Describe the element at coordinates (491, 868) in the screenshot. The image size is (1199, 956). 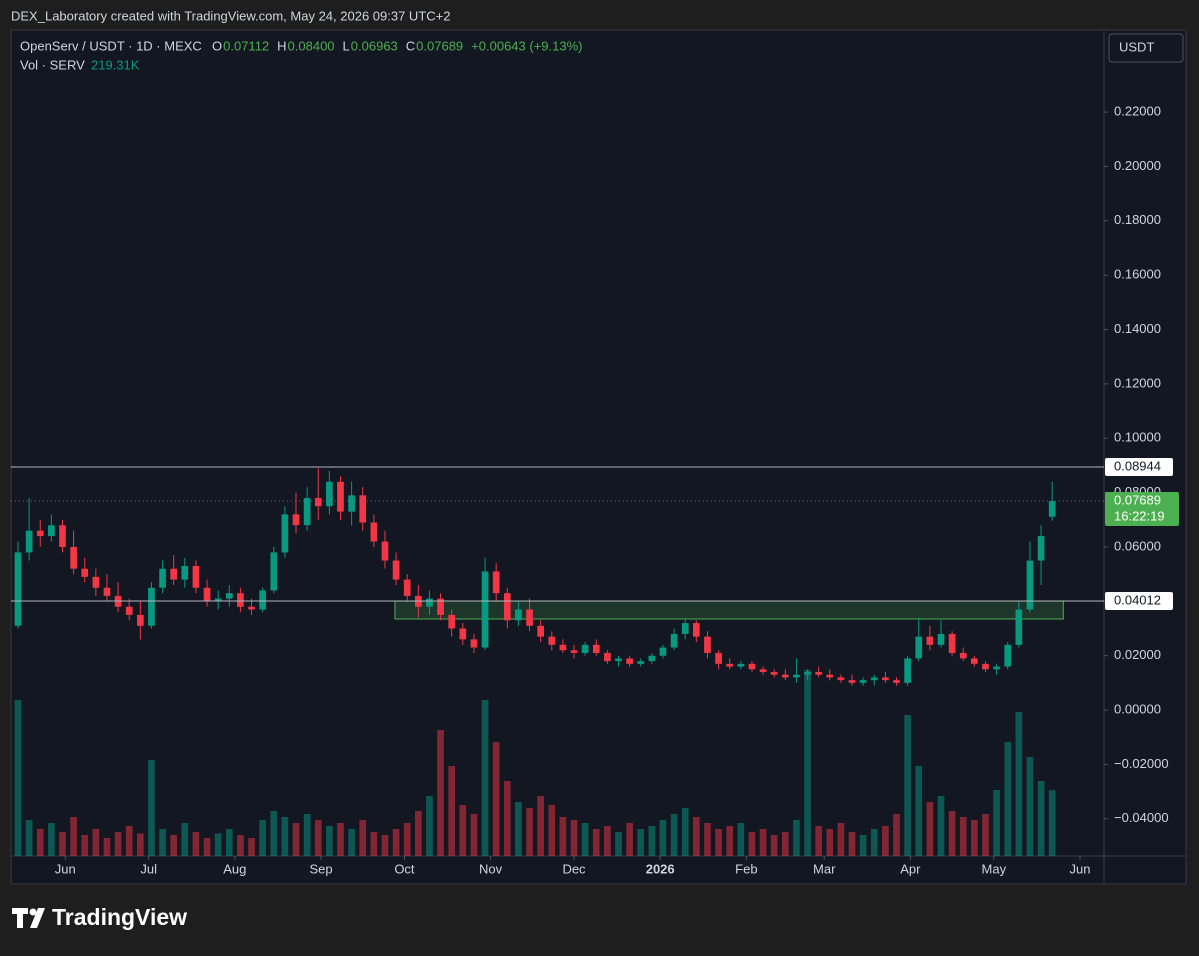
I see `x-tick-label: Nov` at that location.